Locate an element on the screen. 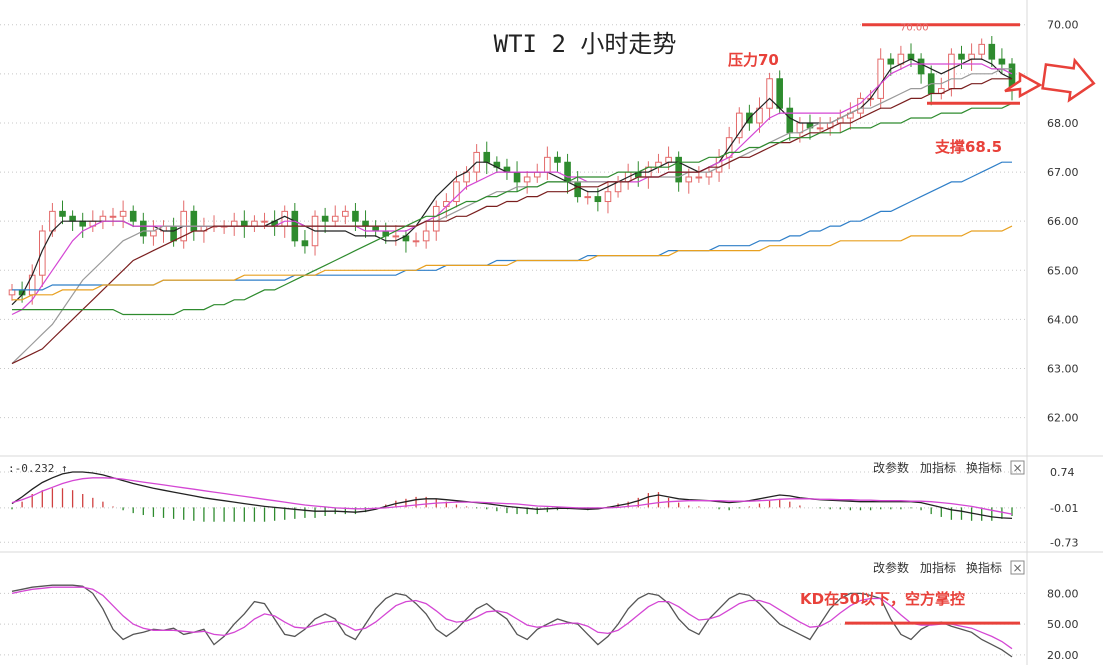  y-tick-label: 65.00 is located at coordinates (1063, 270).